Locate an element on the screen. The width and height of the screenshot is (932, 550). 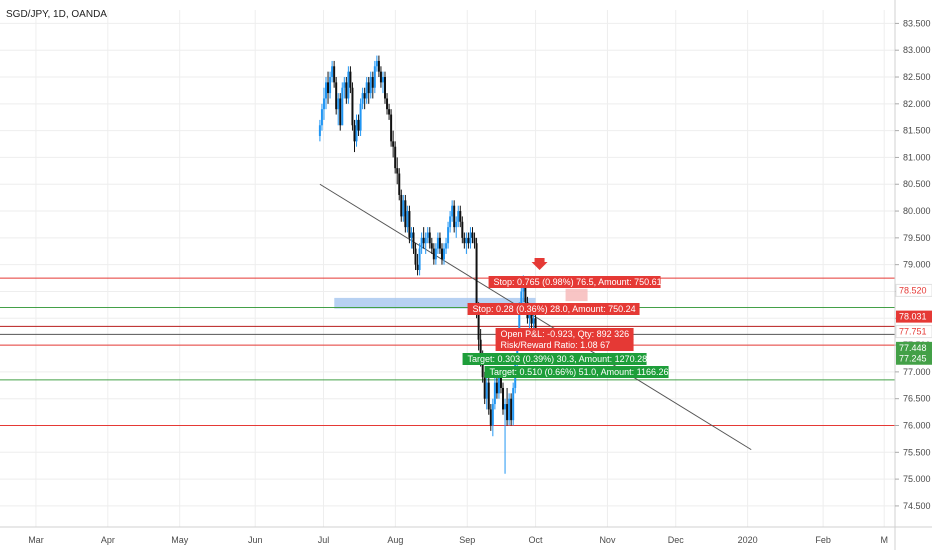
y-tick-label: 80.000 is located at coordinates (917, 211).